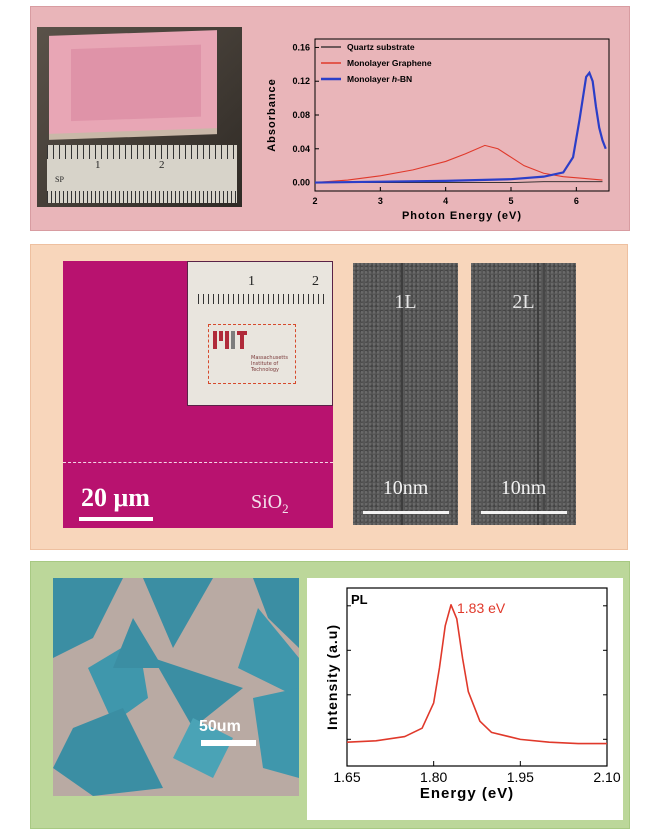 This screenshot has width=650, height=835. Describe the element at coordinates (220, 726) in the screenshot. I see `scalebar-label: 50um` at that location.